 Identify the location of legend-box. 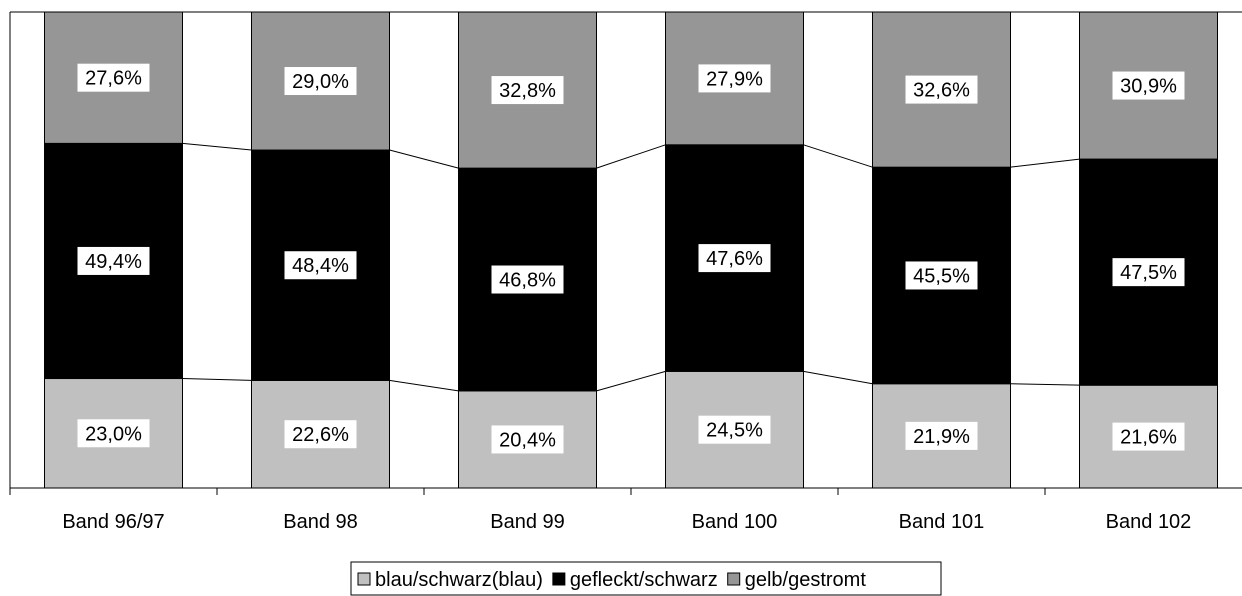
(646, 578).